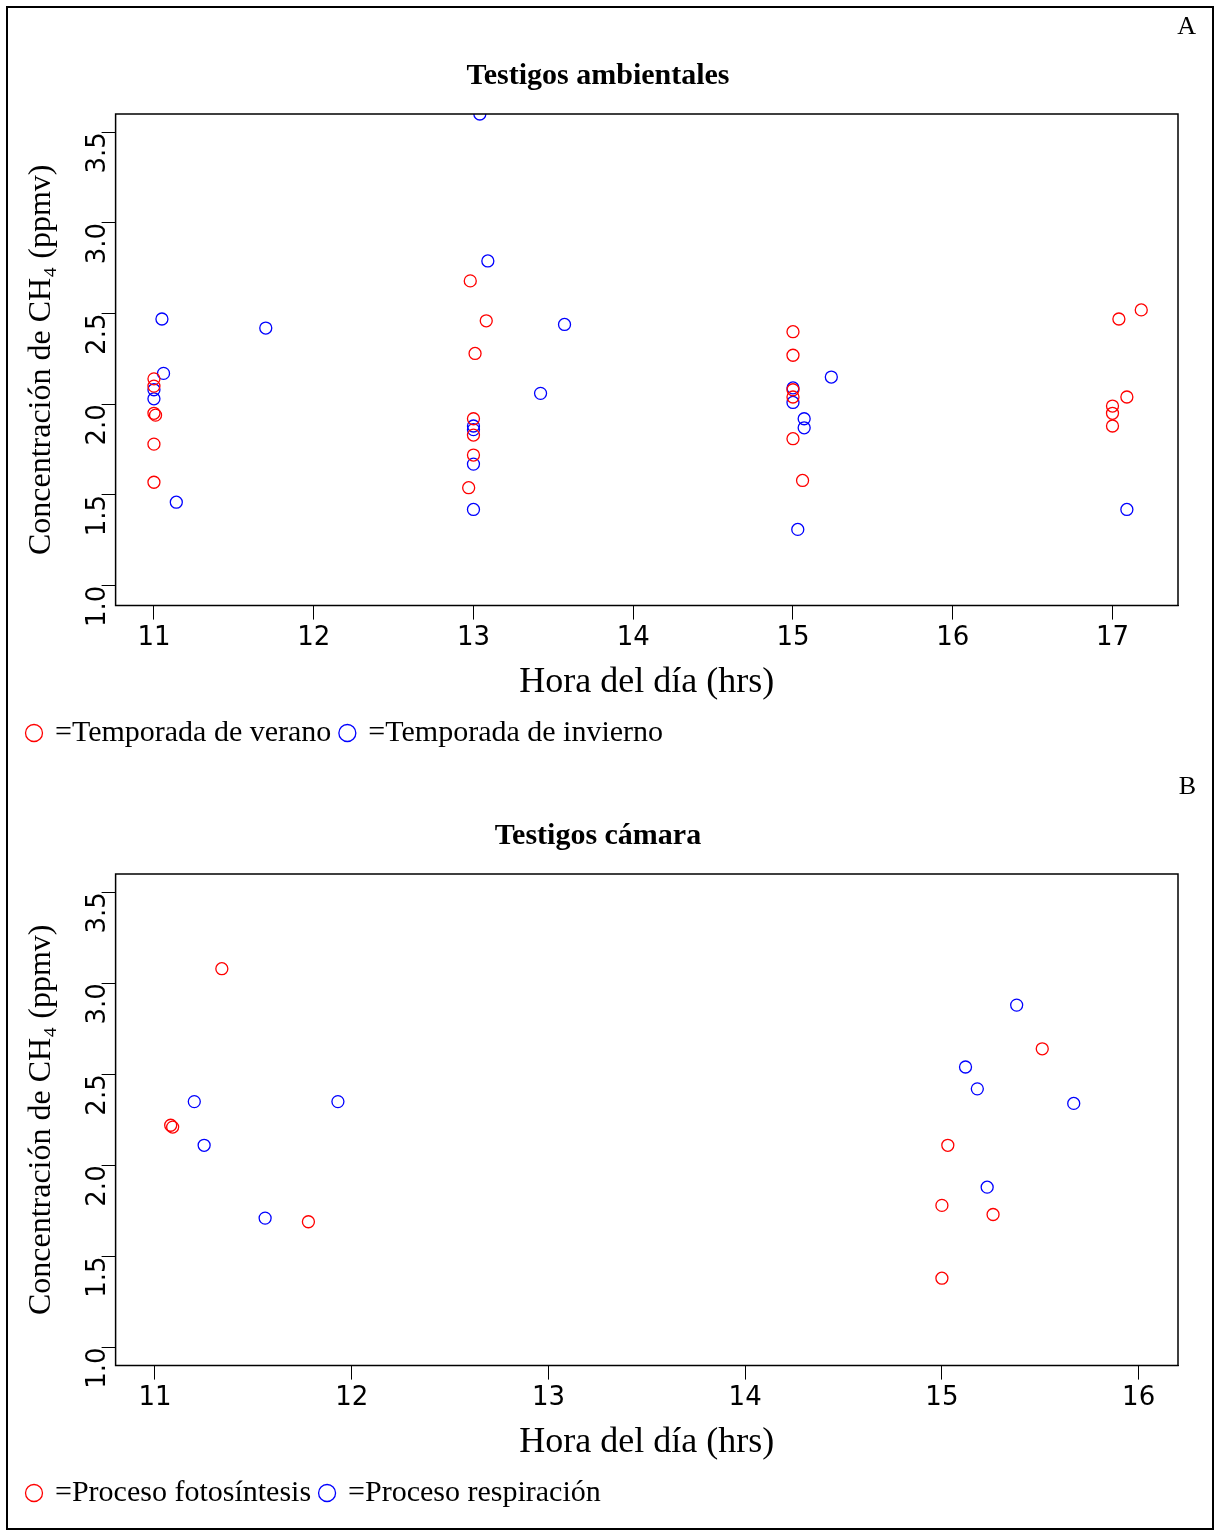  I want to click on chart-title: Testigos cámara, so click(598, 833).